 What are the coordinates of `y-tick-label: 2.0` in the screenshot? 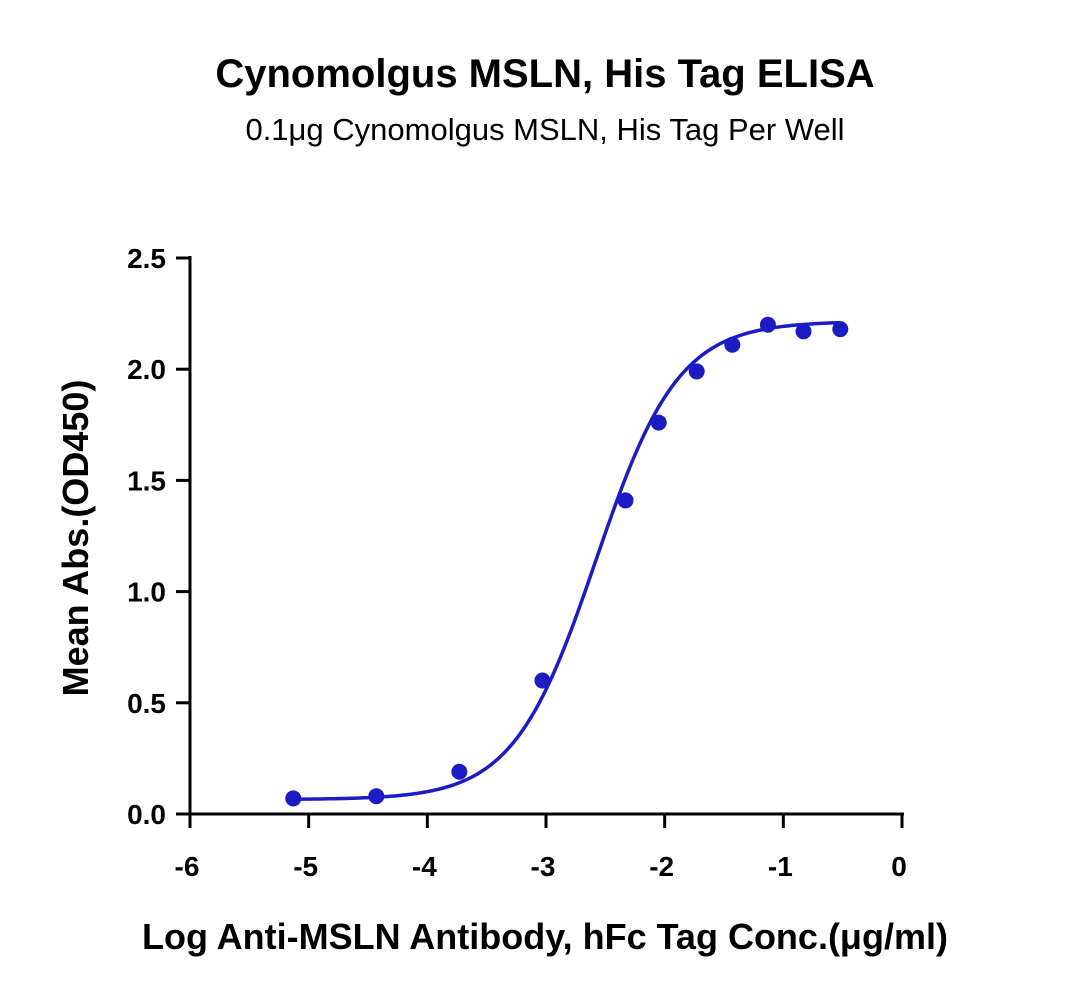 It's located at (146, 369).